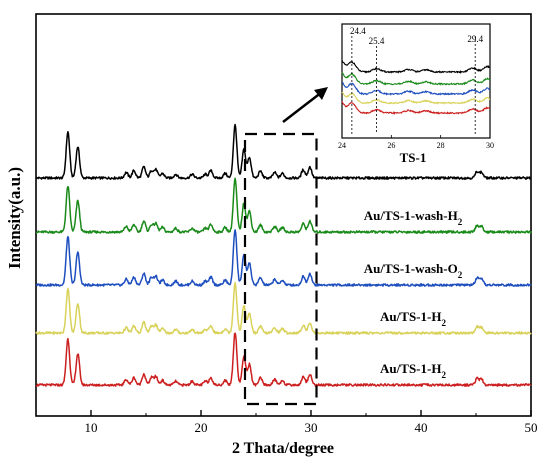  Describe the element at coordinates (413, 217) in the screenshot. I see `series-label: Au/TS-1-wash-H2` at that location.